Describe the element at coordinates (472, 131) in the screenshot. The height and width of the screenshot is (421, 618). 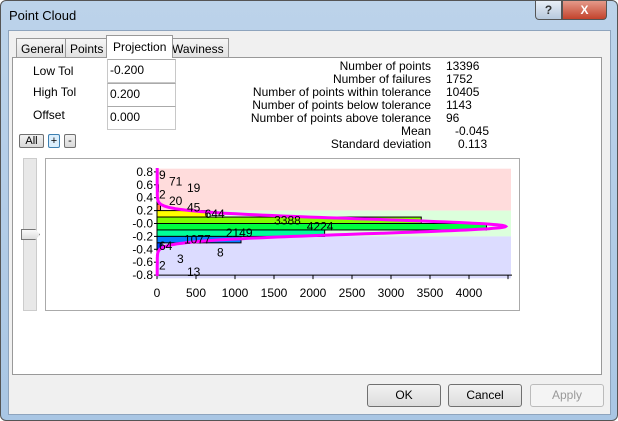
I see `stat-value: -0.045` at that location.